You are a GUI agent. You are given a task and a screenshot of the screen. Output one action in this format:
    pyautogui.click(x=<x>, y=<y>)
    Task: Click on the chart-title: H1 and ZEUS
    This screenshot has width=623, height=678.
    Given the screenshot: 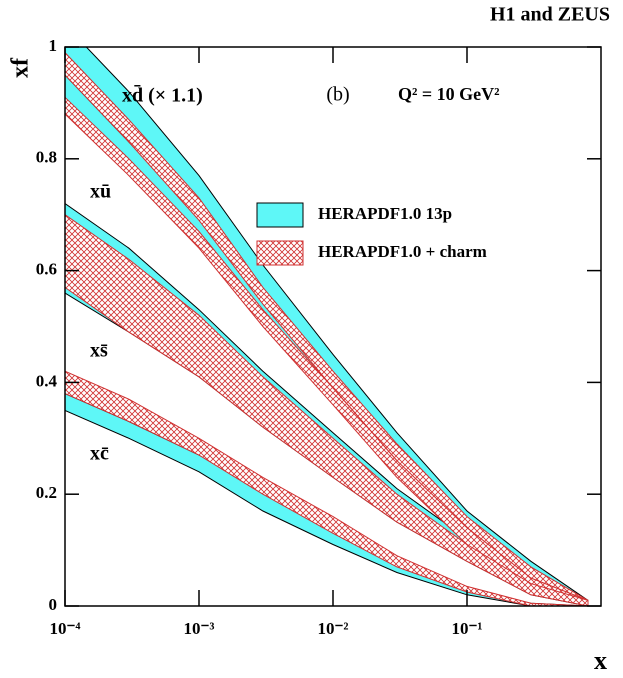 What is the action you would take?
    pyautogui.click(x=550, y=15)
    